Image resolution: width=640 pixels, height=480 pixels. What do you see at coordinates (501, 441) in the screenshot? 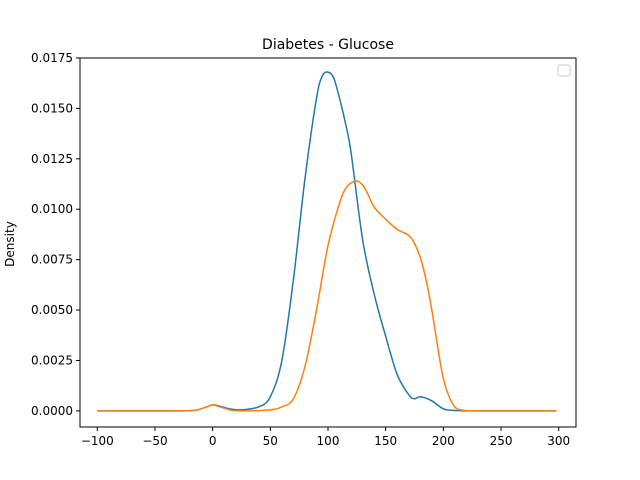
I see `x-tick-label: 250` at bounding box center [501, 441].